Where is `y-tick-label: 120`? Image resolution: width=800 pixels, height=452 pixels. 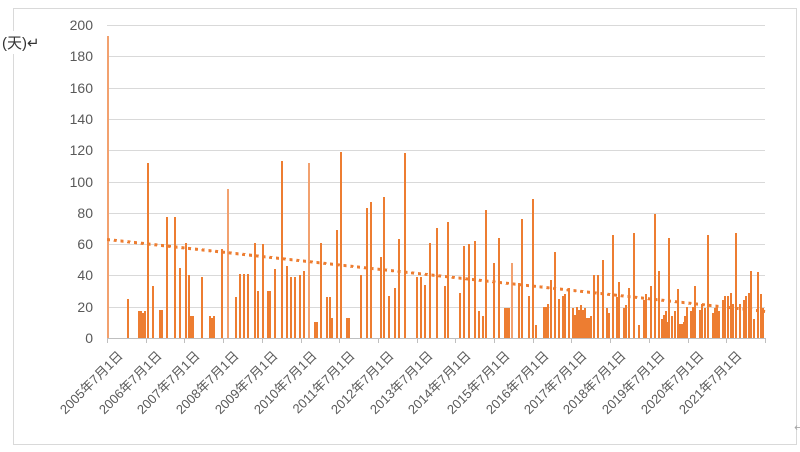 y-tick-label: 120 is located at coordinates (81, 150).